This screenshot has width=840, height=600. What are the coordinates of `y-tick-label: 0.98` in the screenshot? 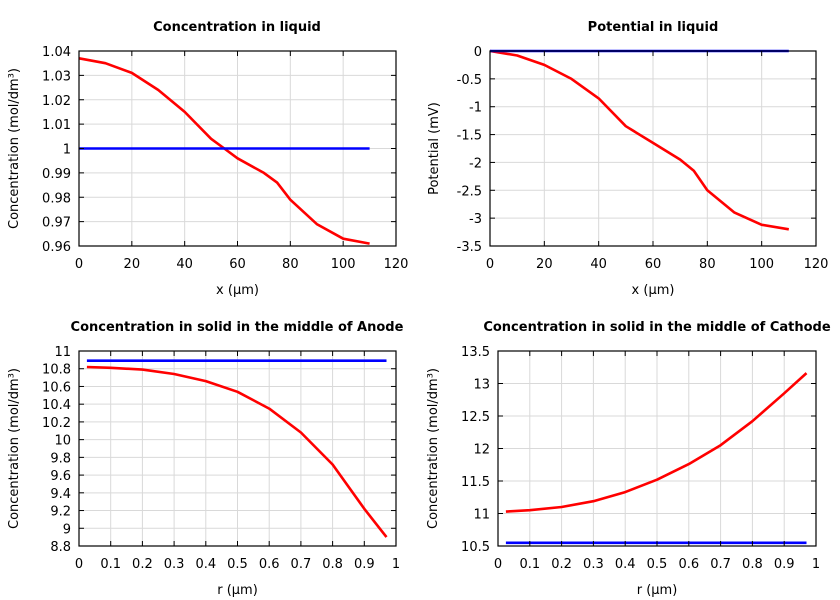 It's located at (56, 198).